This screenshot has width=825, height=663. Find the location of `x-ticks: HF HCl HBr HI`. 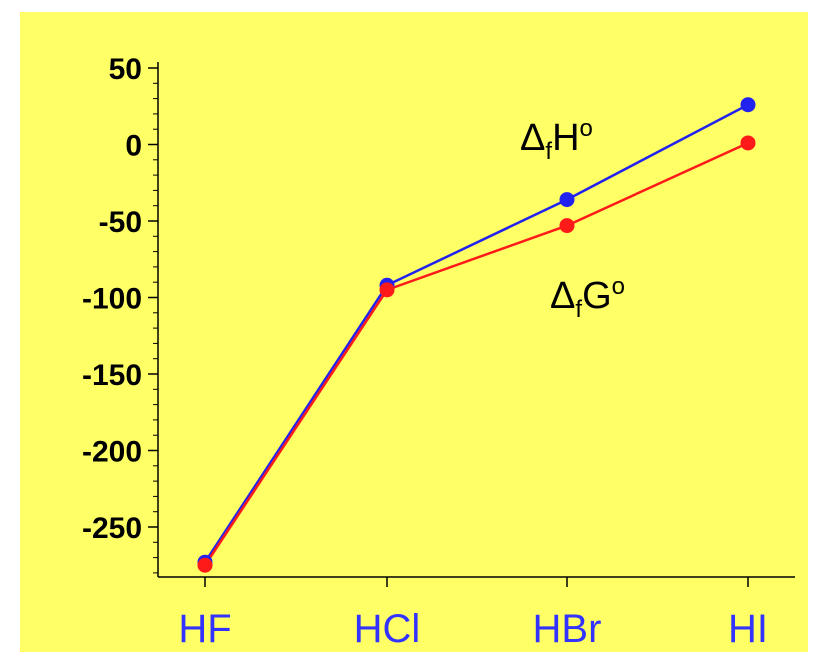

x-ticks: HF HCl HBr HI is located at coordinates (473, 614).